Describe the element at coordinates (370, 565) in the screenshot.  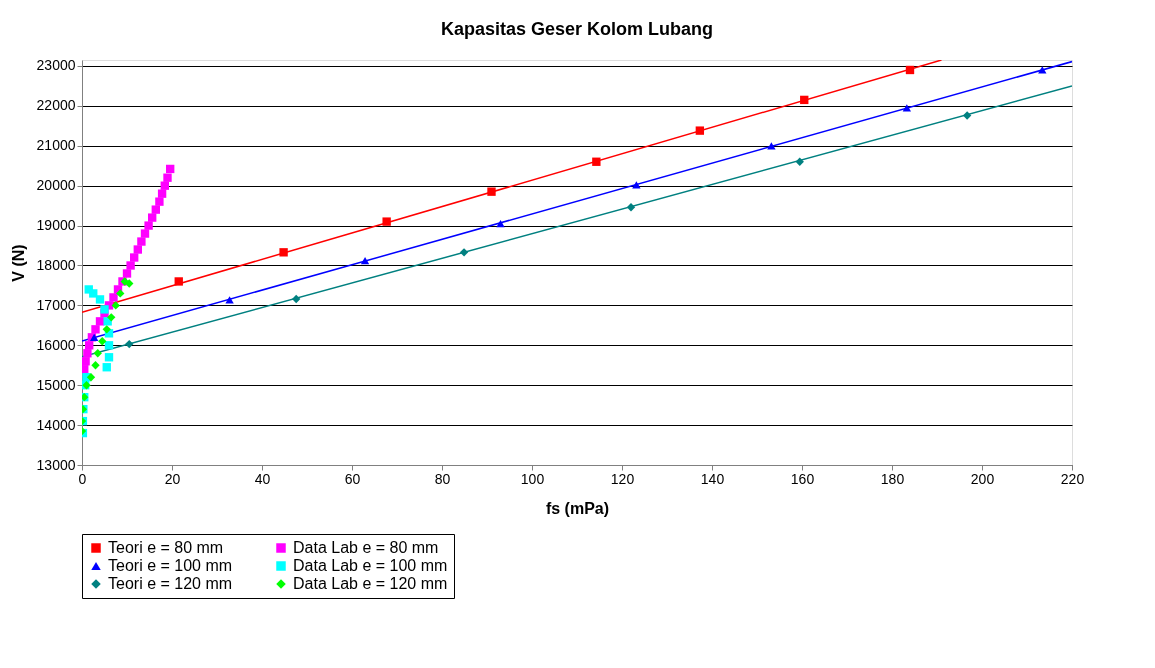
I see `legend-label: Data Lab e = 100 mm` at that location.